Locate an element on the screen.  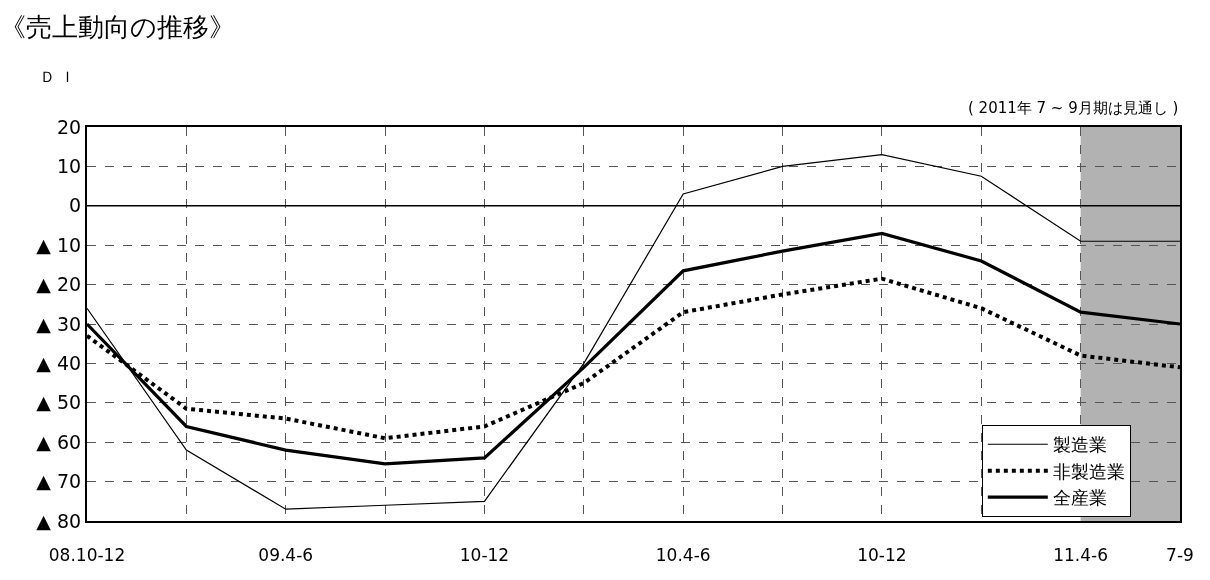
legend-label: 非製造業 is located at coordinates (1088, 471).